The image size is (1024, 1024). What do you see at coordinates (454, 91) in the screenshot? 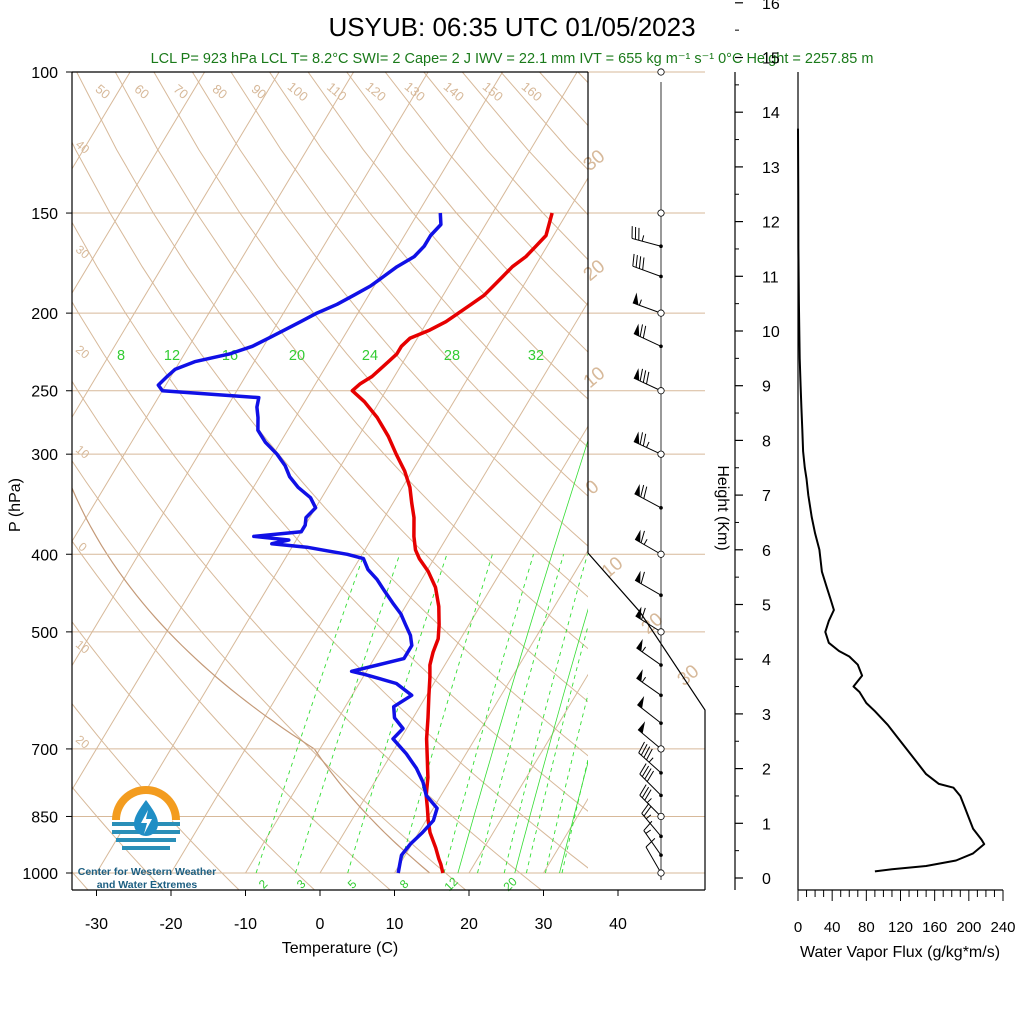
I see `dry-adiabat-label: 140` at bounding box center [454, 91].